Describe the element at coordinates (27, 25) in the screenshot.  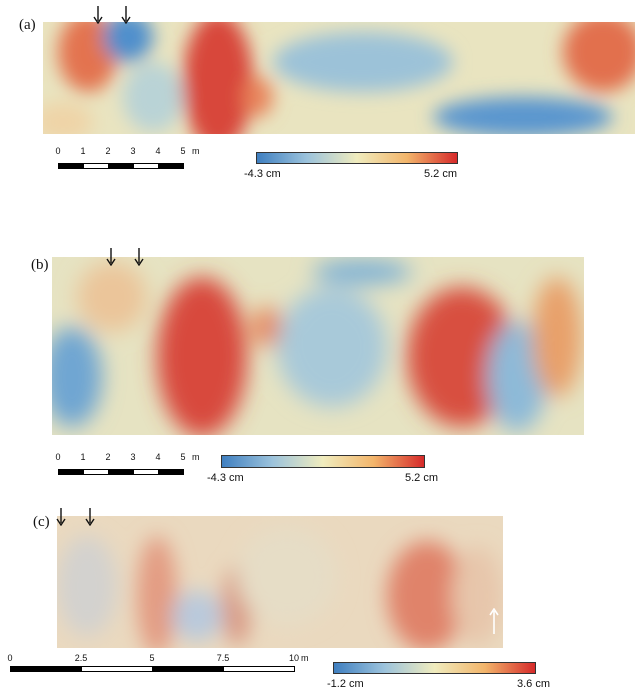
I see `panel-label-a: (a)` at that location.